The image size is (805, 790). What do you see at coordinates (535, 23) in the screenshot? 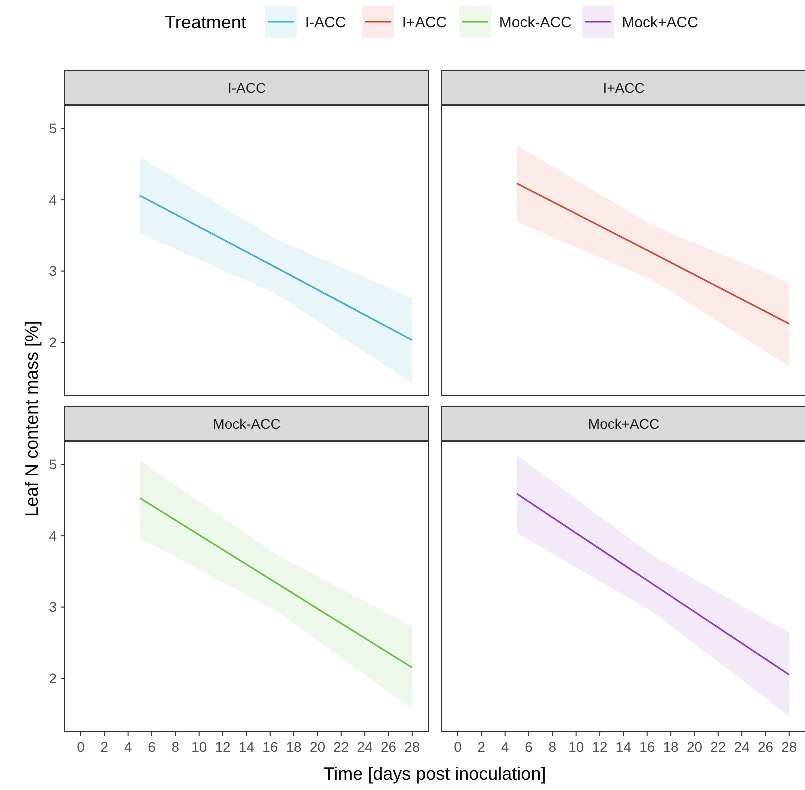
I see `legend-label: Mock-ACC` at bounding box center [535, 23].